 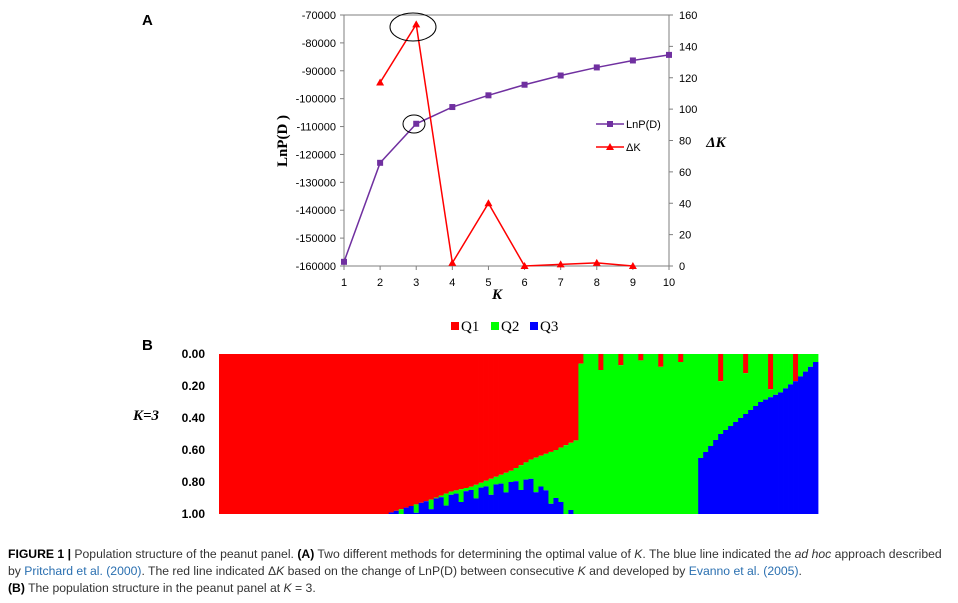 I want to click on x-tick-label: 3, so click(x=416, y=283).